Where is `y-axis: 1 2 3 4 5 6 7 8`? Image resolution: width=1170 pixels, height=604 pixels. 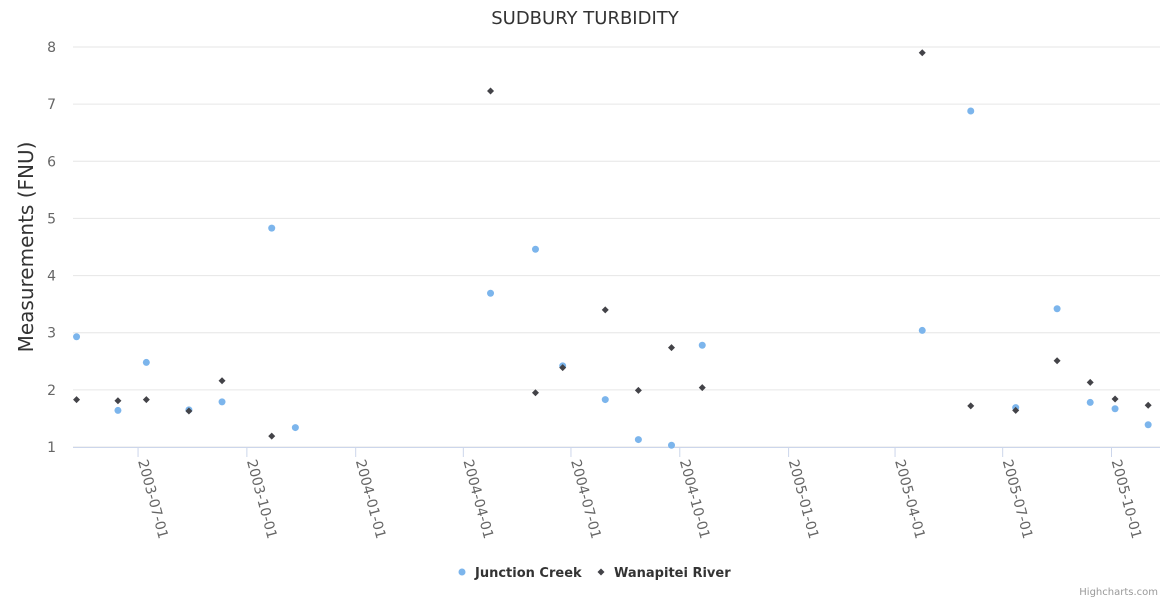
y-axis: 1 2 3 4 5 6 7 8 is located at coordinates (51, 248).